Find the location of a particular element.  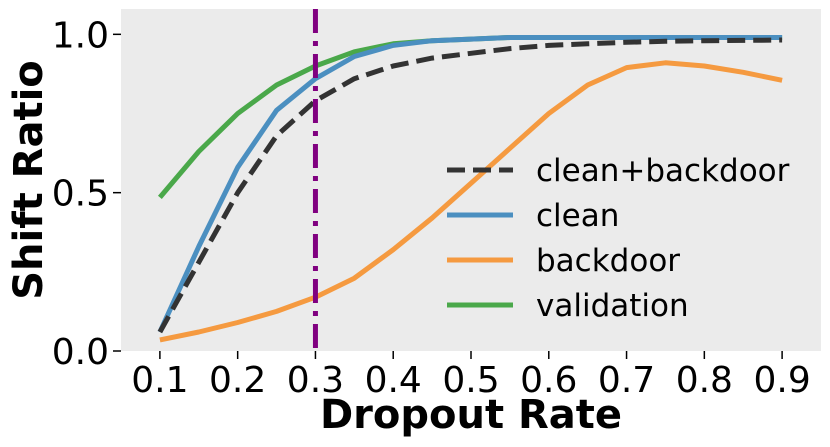

y-axis-title: Shift Ratio is located at coordinates (29, 180).